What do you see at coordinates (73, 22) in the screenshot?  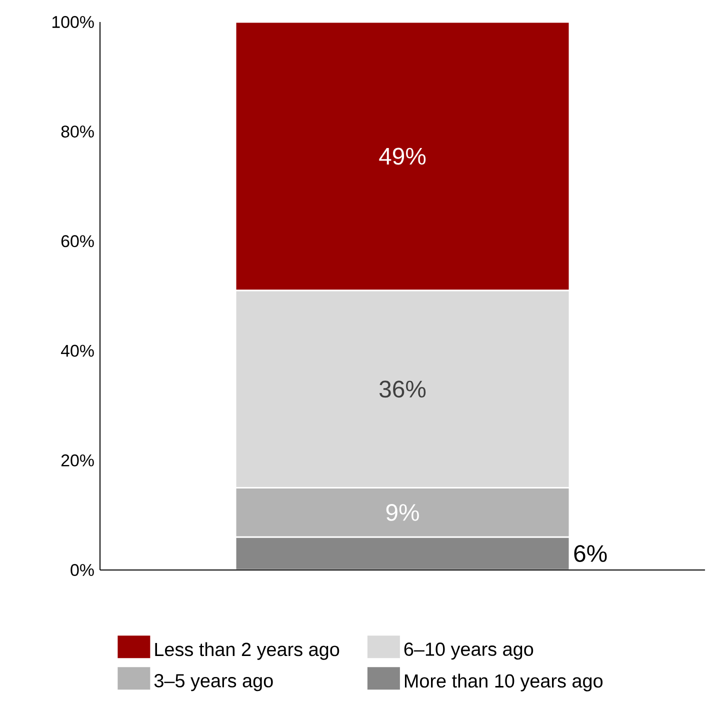 I see `y-tick-label: 100%` at bounding box center [73, 22].